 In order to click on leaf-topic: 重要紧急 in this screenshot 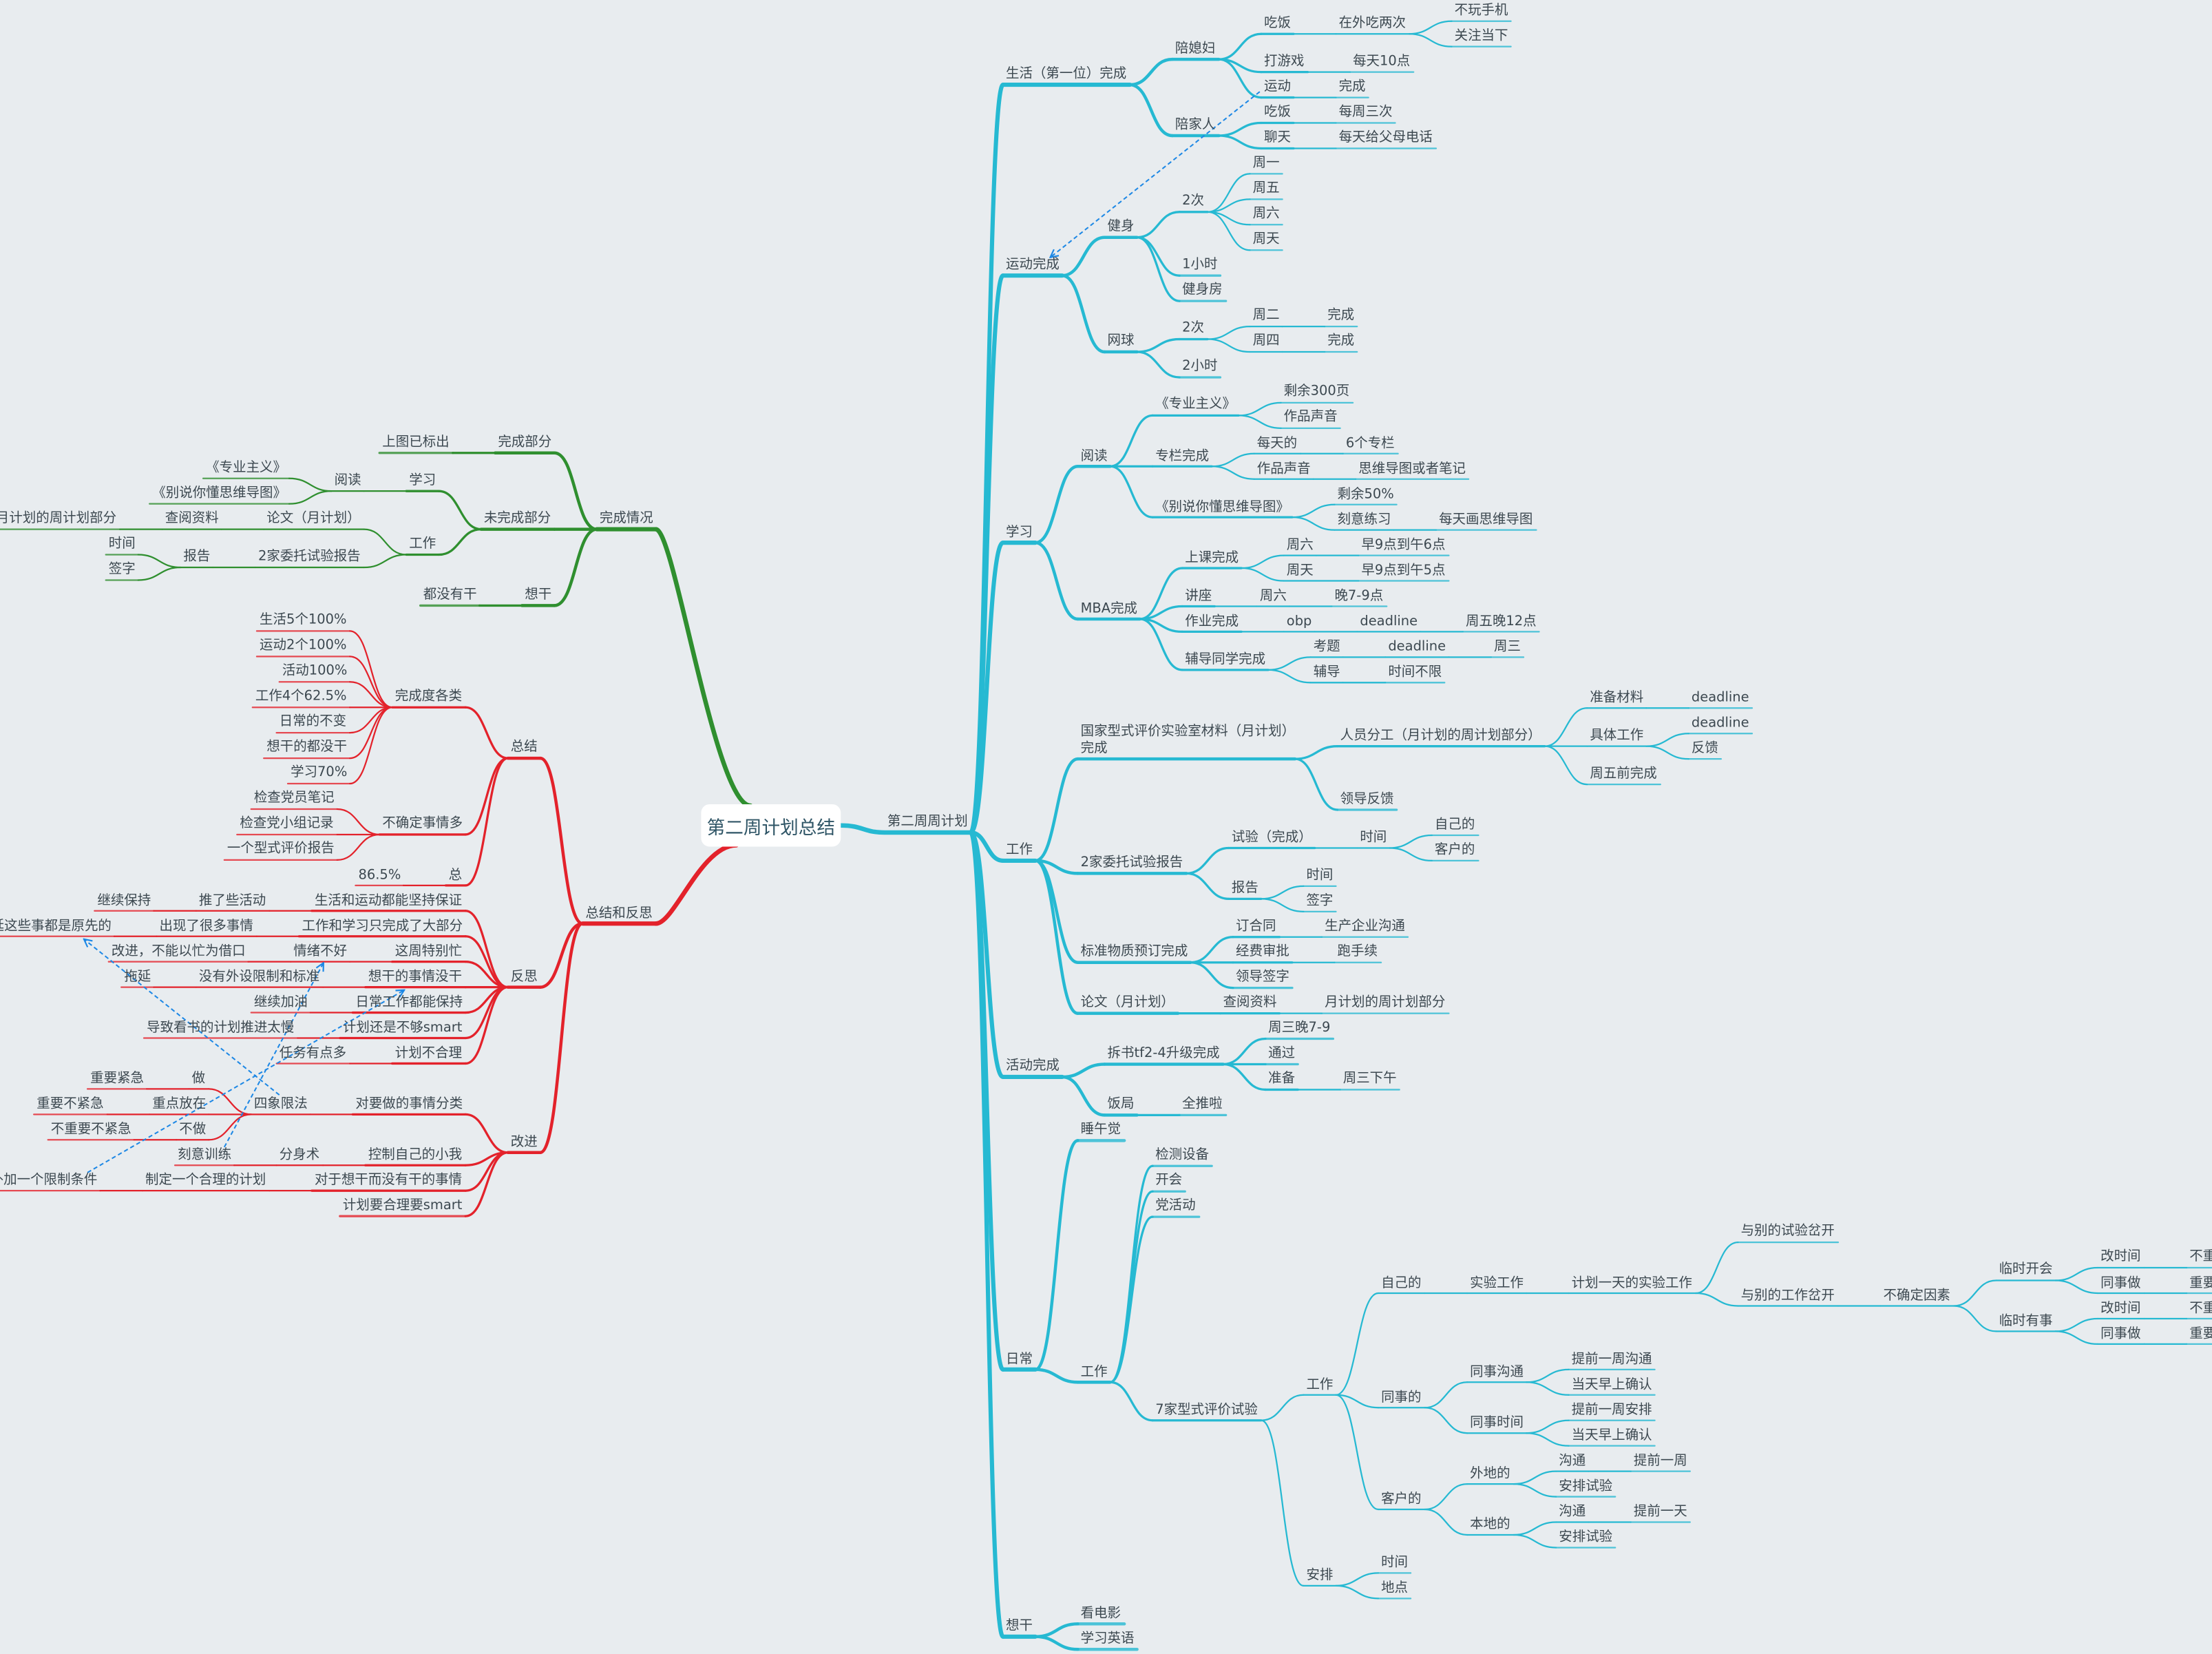, I will do `click(117, 1078)`.